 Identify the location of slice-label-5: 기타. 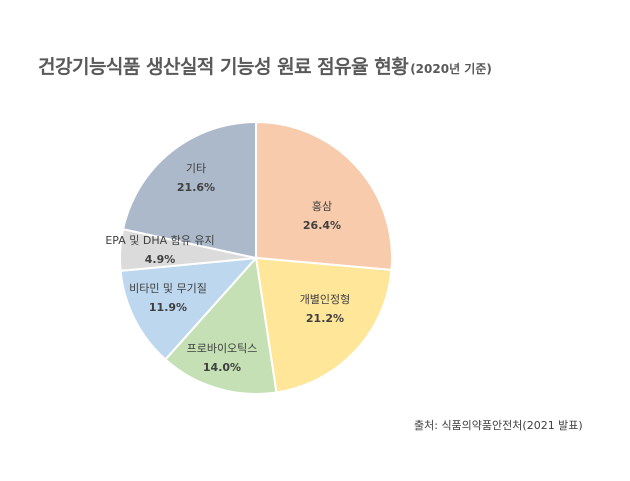
(196, 168).